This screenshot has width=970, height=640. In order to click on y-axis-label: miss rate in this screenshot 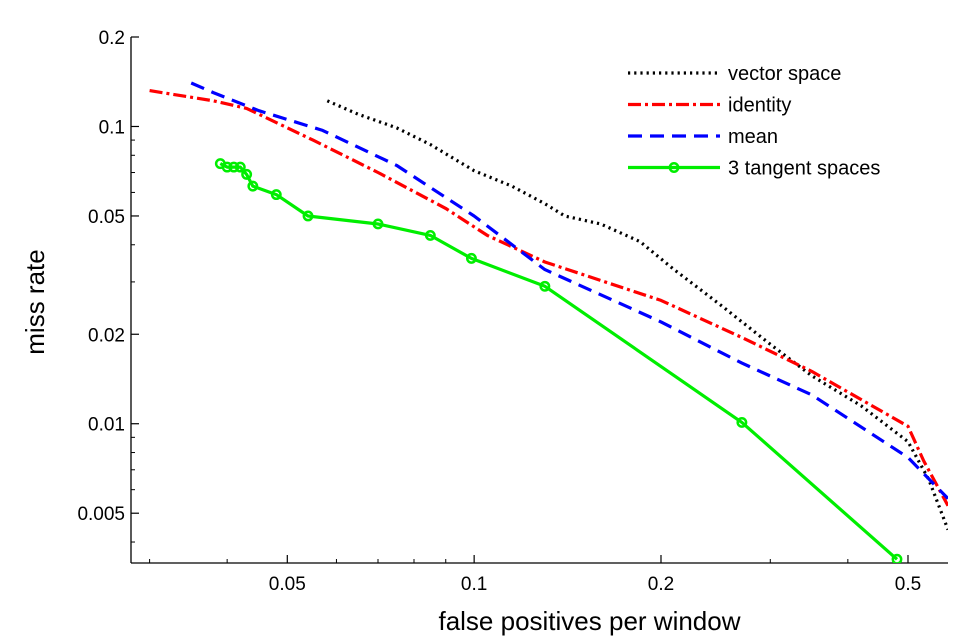, I will do `click(35, 301)`.